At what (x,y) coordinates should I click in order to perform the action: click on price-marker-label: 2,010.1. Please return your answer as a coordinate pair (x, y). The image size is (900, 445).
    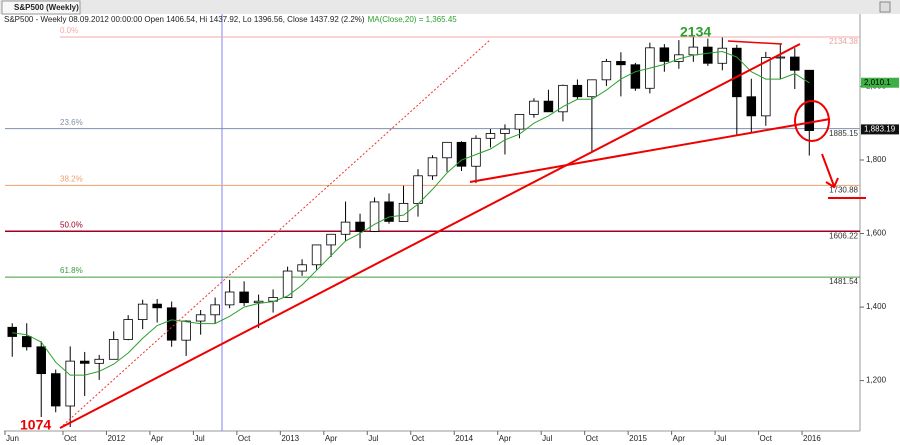
    Looking at the image, I should click on (877, 82).